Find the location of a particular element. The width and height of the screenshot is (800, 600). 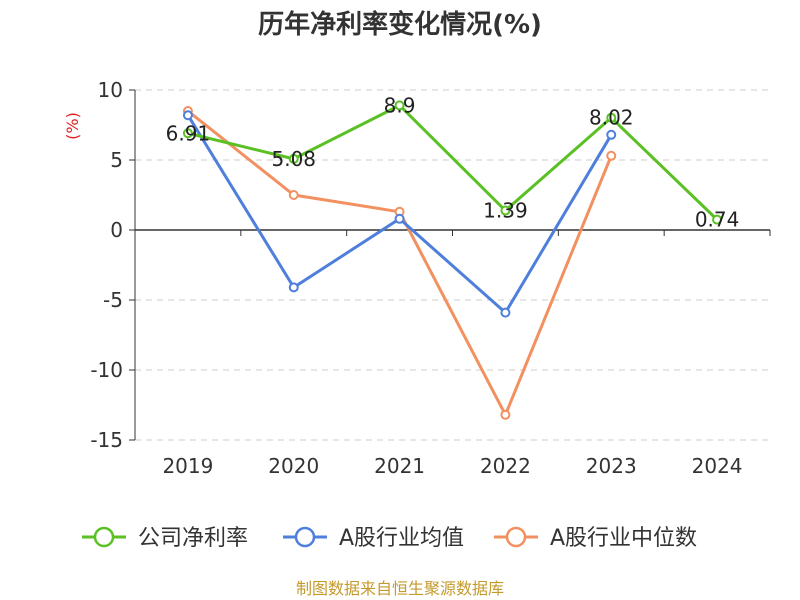

x-tick-label: 2019 is located at coordinates (187, 466).